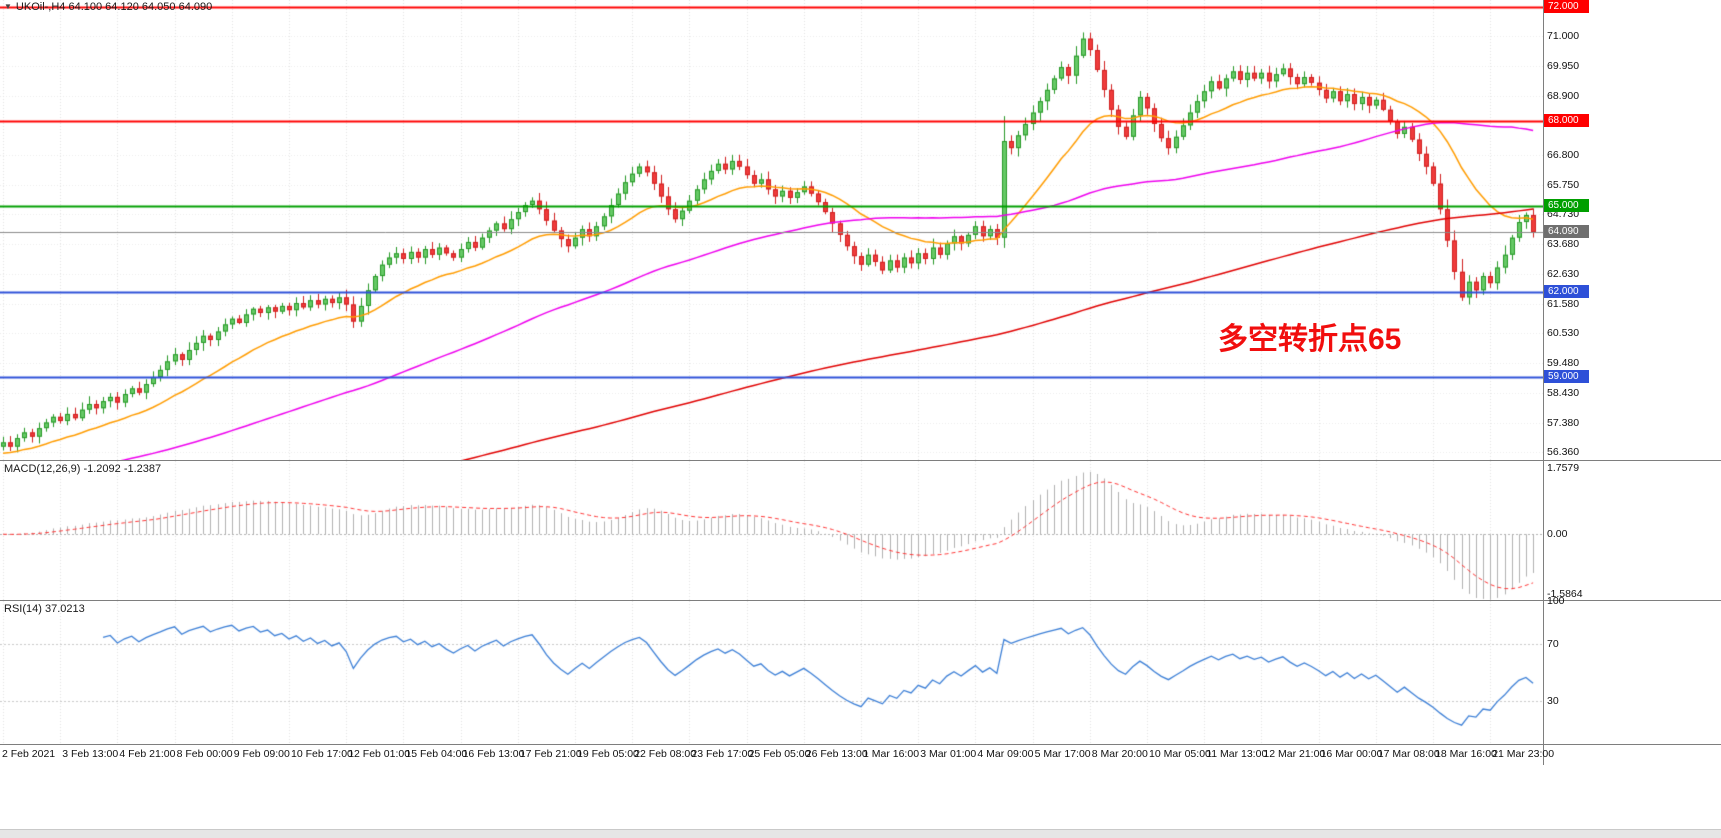  Describe the element at coordinates (1563, 273) in the screenshot. I see `price-tick-label: 62.630` at that location.